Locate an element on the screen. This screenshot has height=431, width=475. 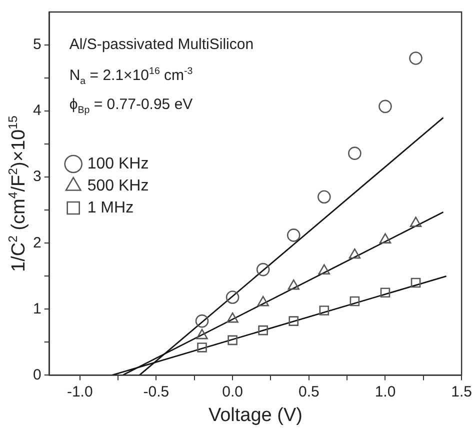
legend-label: 100 KHz is located at coordinates (118, 163).